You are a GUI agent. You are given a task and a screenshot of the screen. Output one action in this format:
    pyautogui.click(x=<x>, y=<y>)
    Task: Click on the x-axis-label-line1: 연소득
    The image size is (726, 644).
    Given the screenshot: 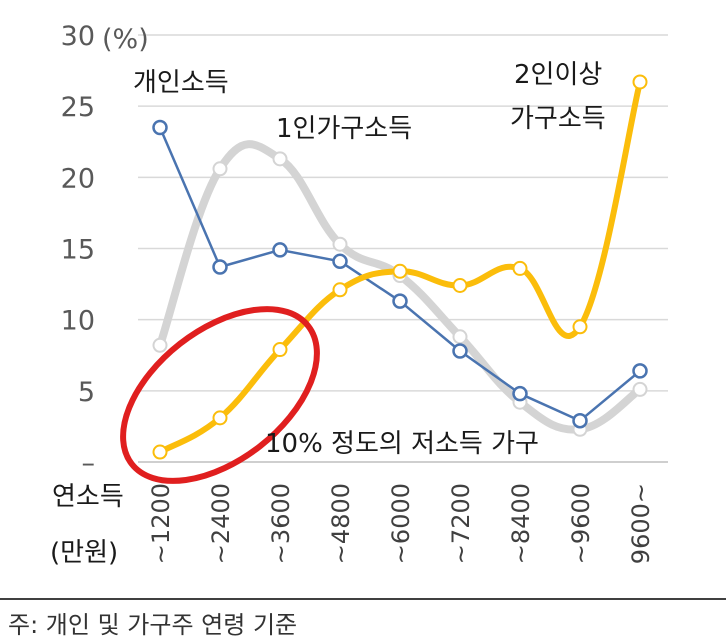 What is the action you would take?
    pyautogui.click(x=88, y=497)
    